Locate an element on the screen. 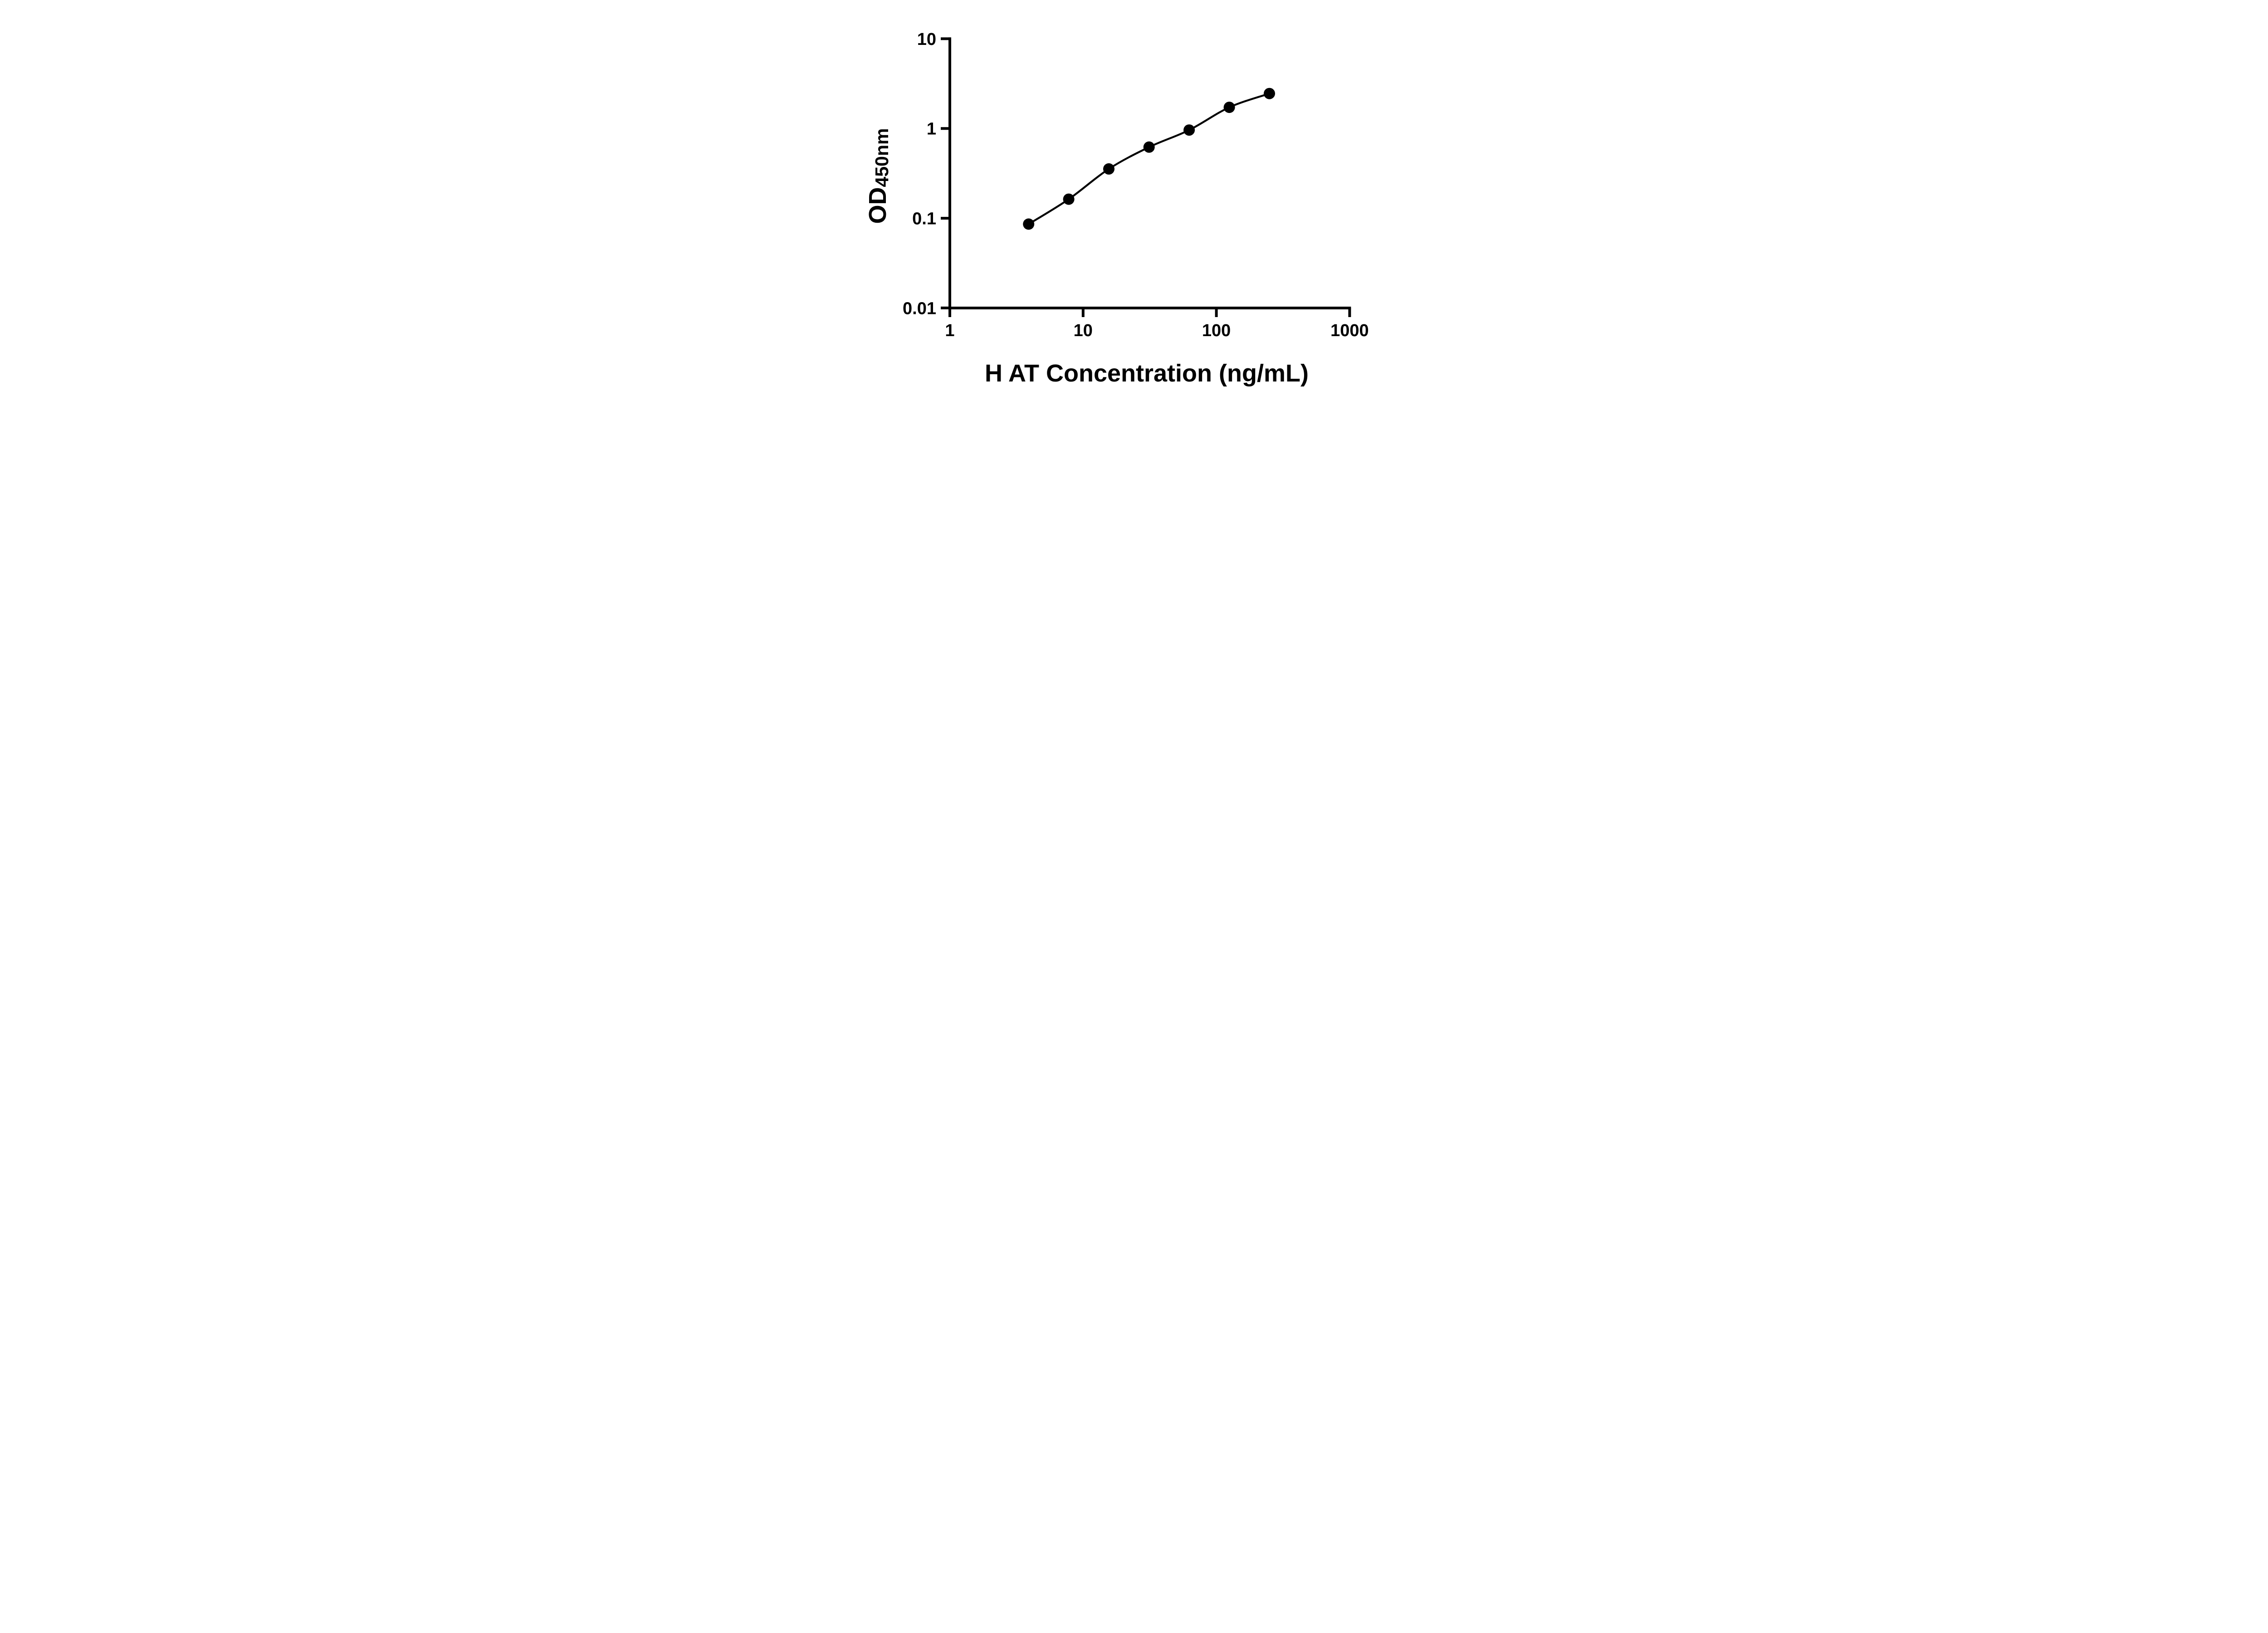  x-tick-label: 1000 is located at coordinates (1350, 330).